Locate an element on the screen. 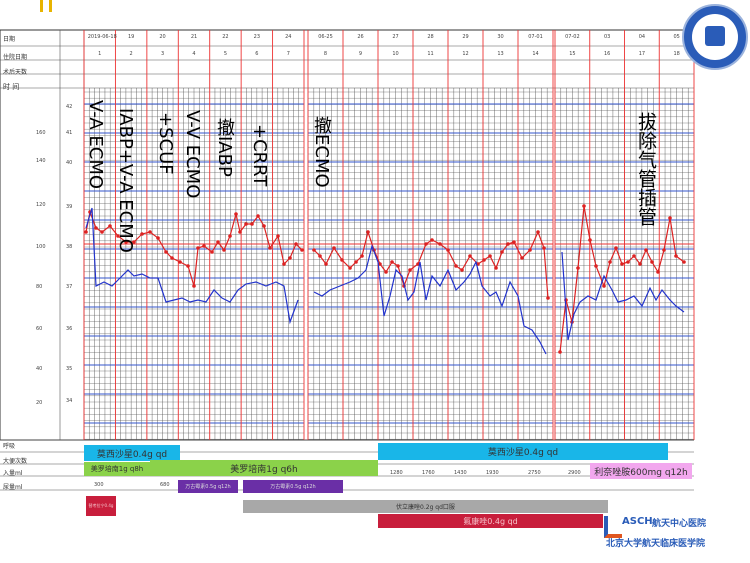 Image resolution: width=750 pixels, height=563 pixels. day-cell: 2 is located at coordinates (131, 54).